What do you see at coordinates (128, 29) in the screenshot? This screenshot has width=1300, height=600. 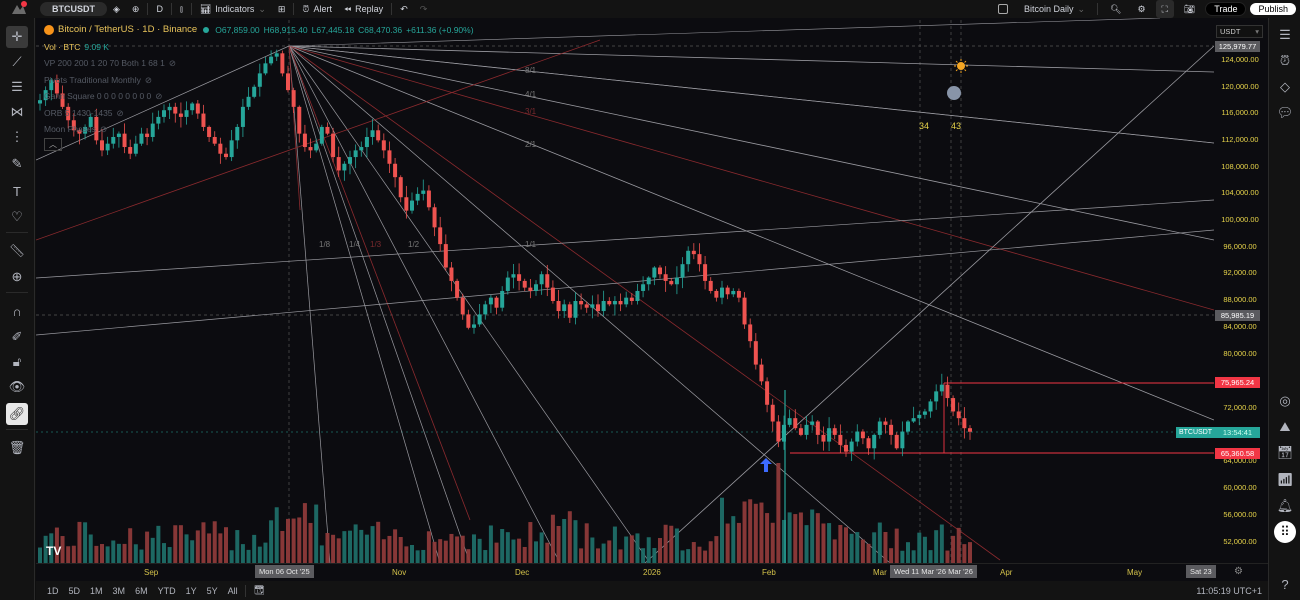 I see `legend-title: Bitcoin / TetherUS · 1D · Binance` at bounding box center [128, 29].